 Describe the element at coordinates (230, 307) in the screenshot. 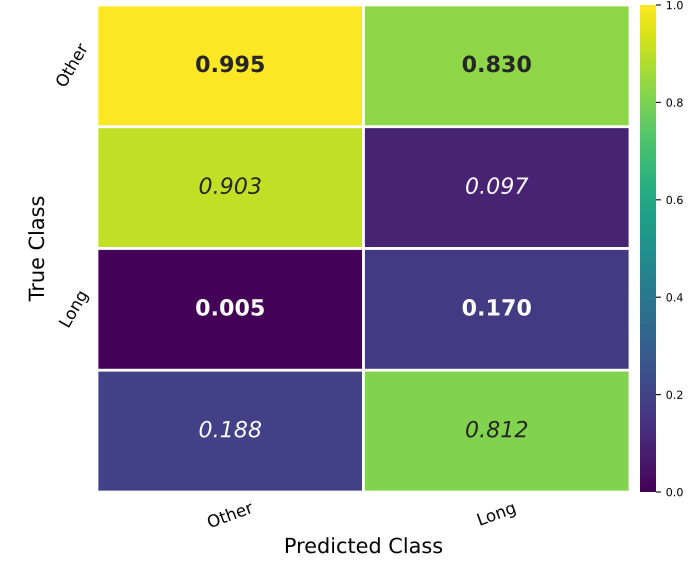

I see `data-label: 0.005` at that location.